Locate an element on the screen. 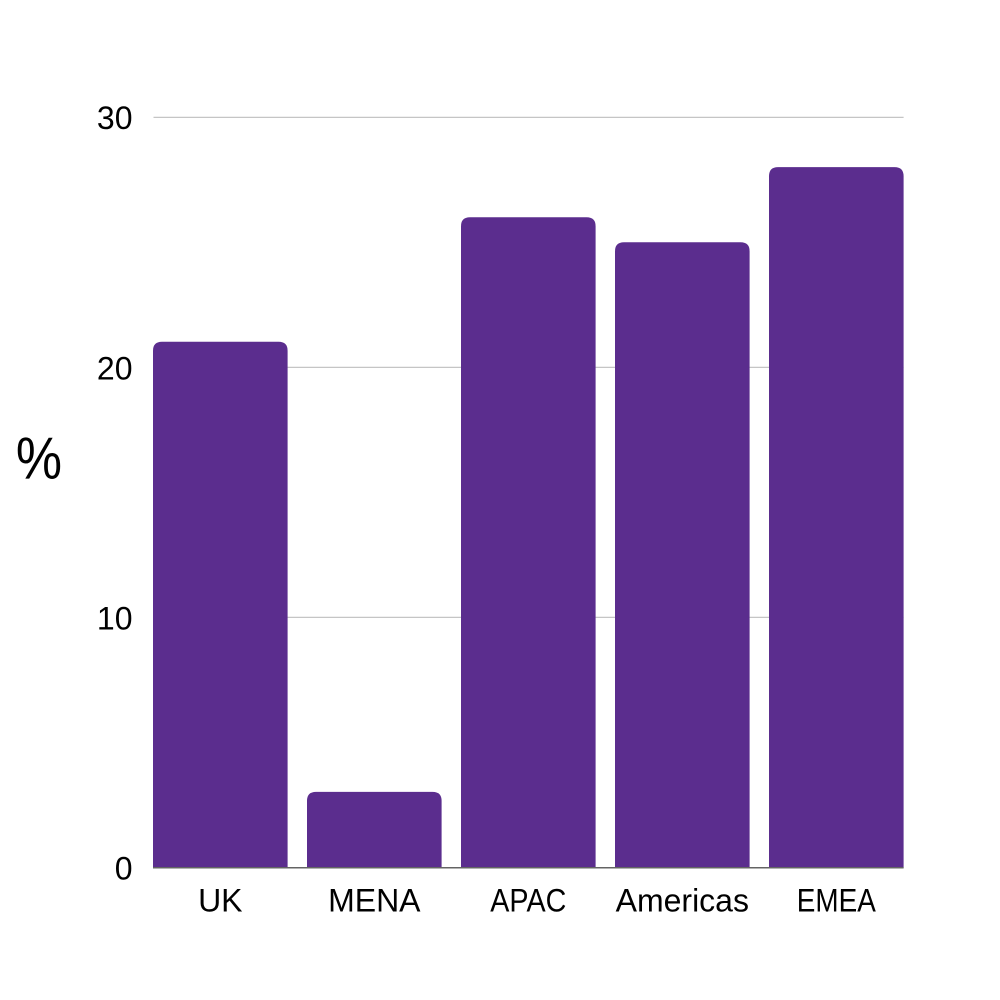 Image resolution: width=1000 pixels, height=1000 pixels. svg-text: 30 is located at coordinates (115, 118).